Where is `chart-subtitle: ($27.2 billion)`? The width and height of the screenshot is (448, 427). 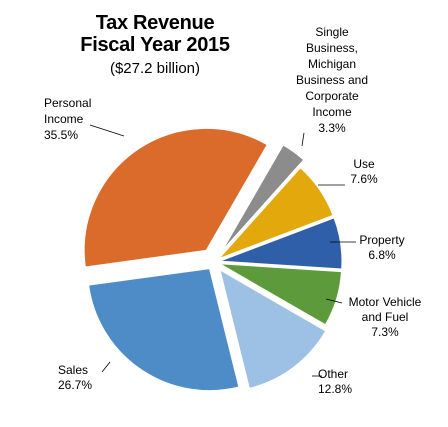 chart-subtitle: ($27.2 billion) is located at coordinates (155, 68).